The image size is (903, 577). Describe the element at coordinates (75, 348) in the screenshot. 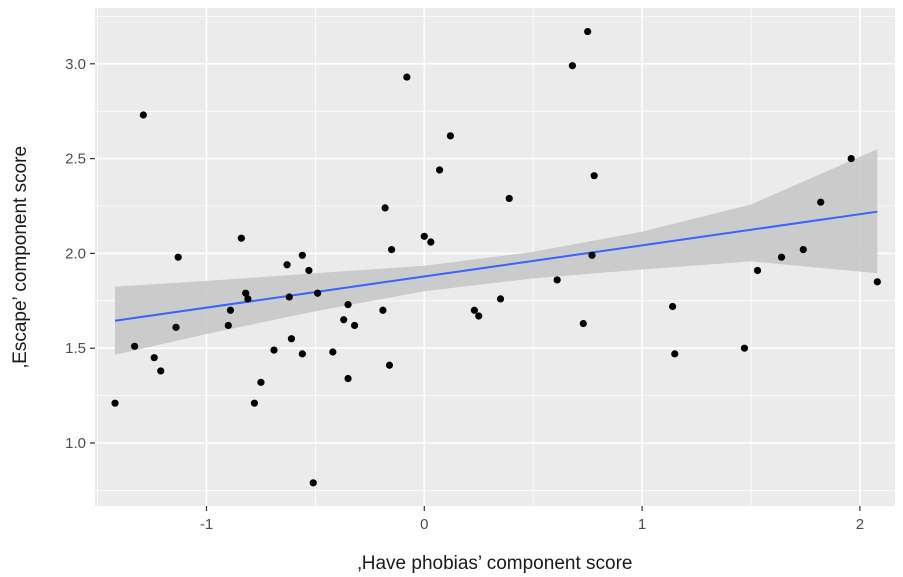

I see `y-tick-label: 1.5` at that location.